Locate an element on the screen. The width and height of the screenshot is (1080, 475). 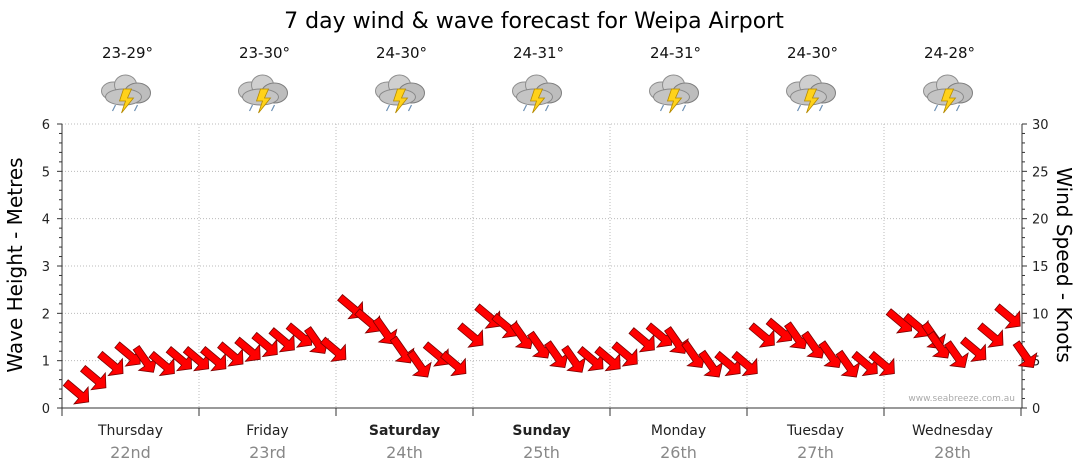
day-date: 25th is located at coordinates (541, 452).